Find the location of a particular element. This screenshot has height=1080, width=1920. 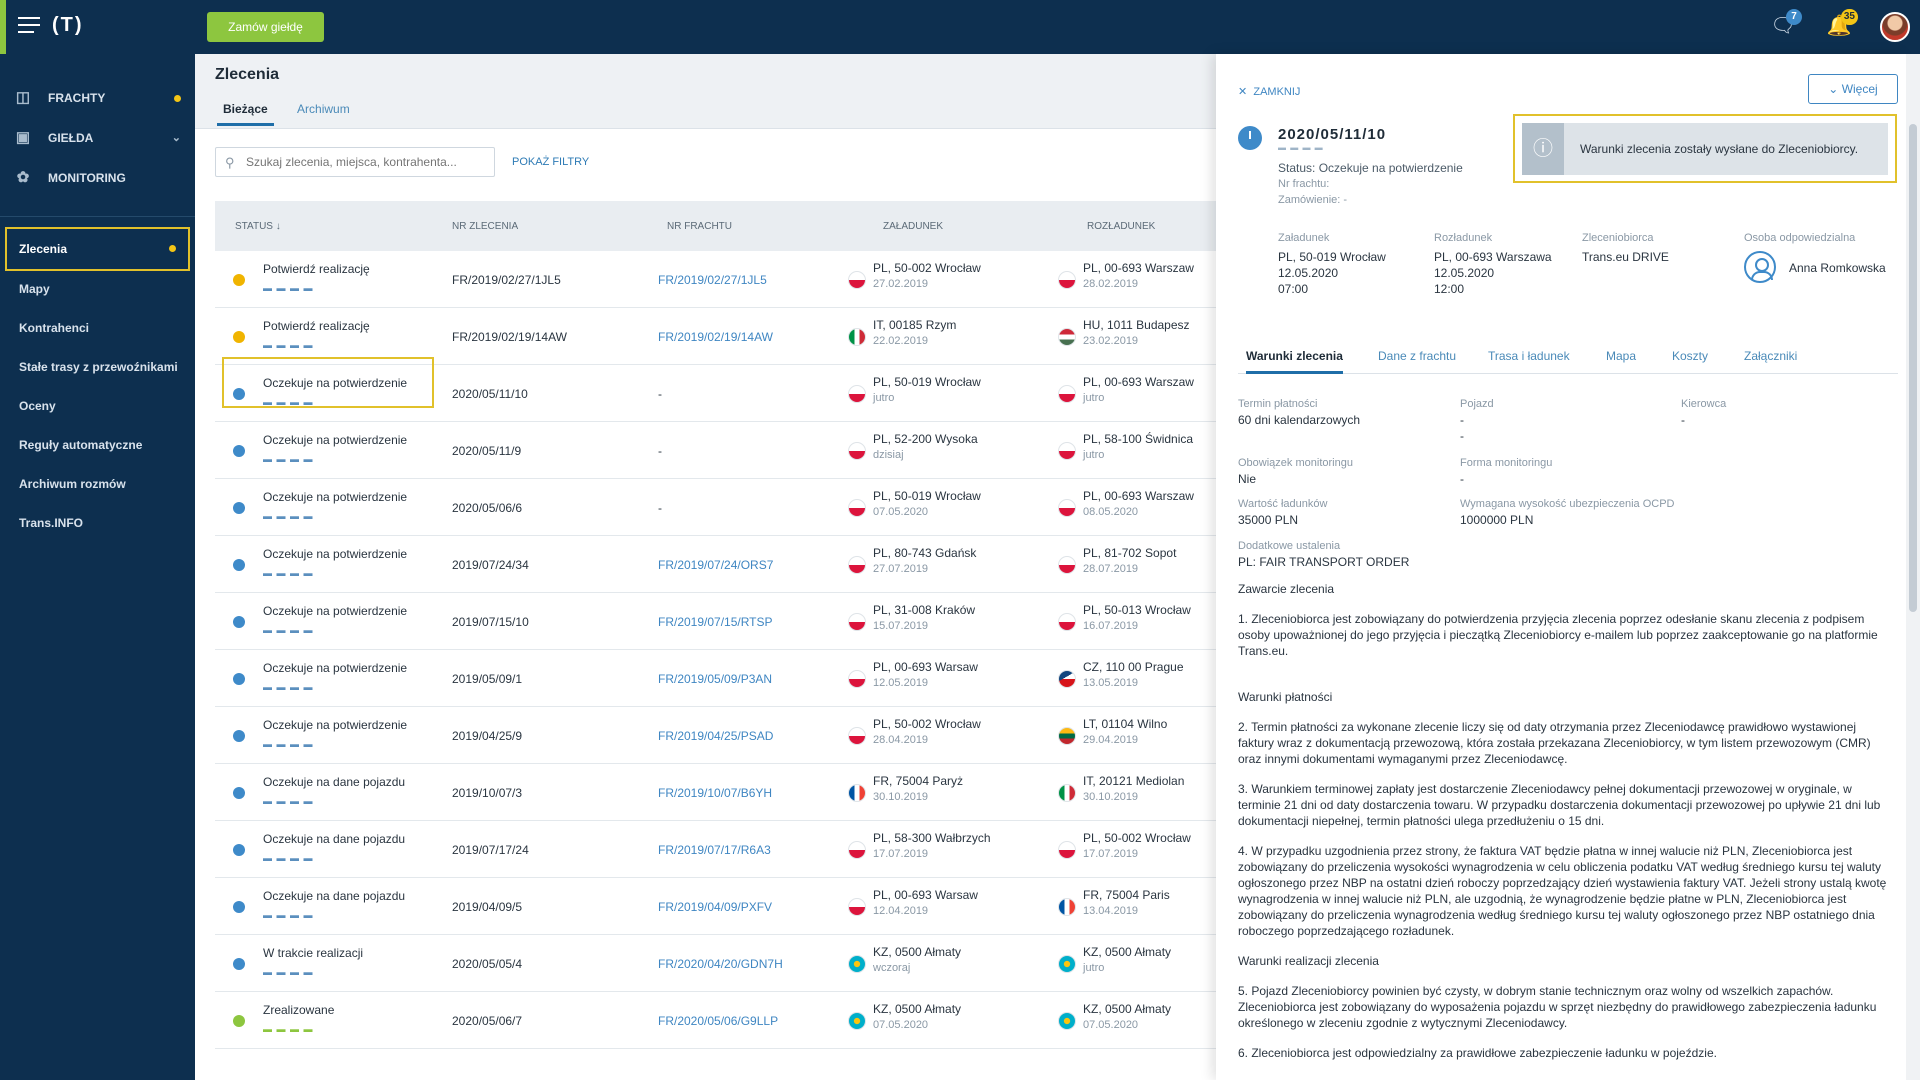

freight-number-link: FR/2019/10/07/B6YH is located at coordinates (715, 793).